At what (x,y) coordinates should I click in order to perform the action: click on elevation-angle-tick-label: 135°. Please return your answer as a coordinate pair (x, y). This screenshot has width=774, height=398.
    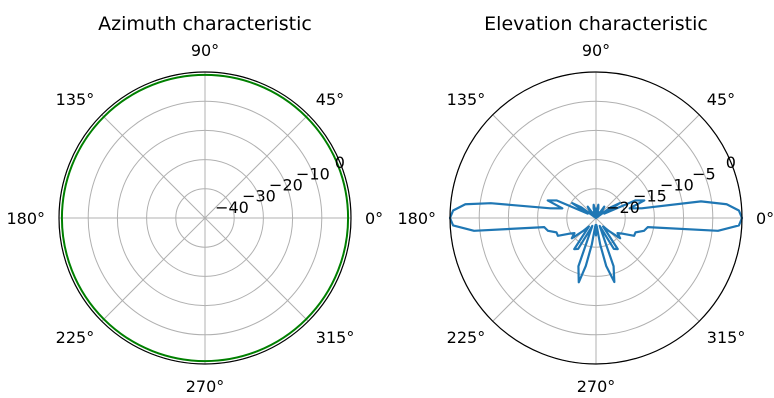
    Looking at the image, I should click on (466, 99).